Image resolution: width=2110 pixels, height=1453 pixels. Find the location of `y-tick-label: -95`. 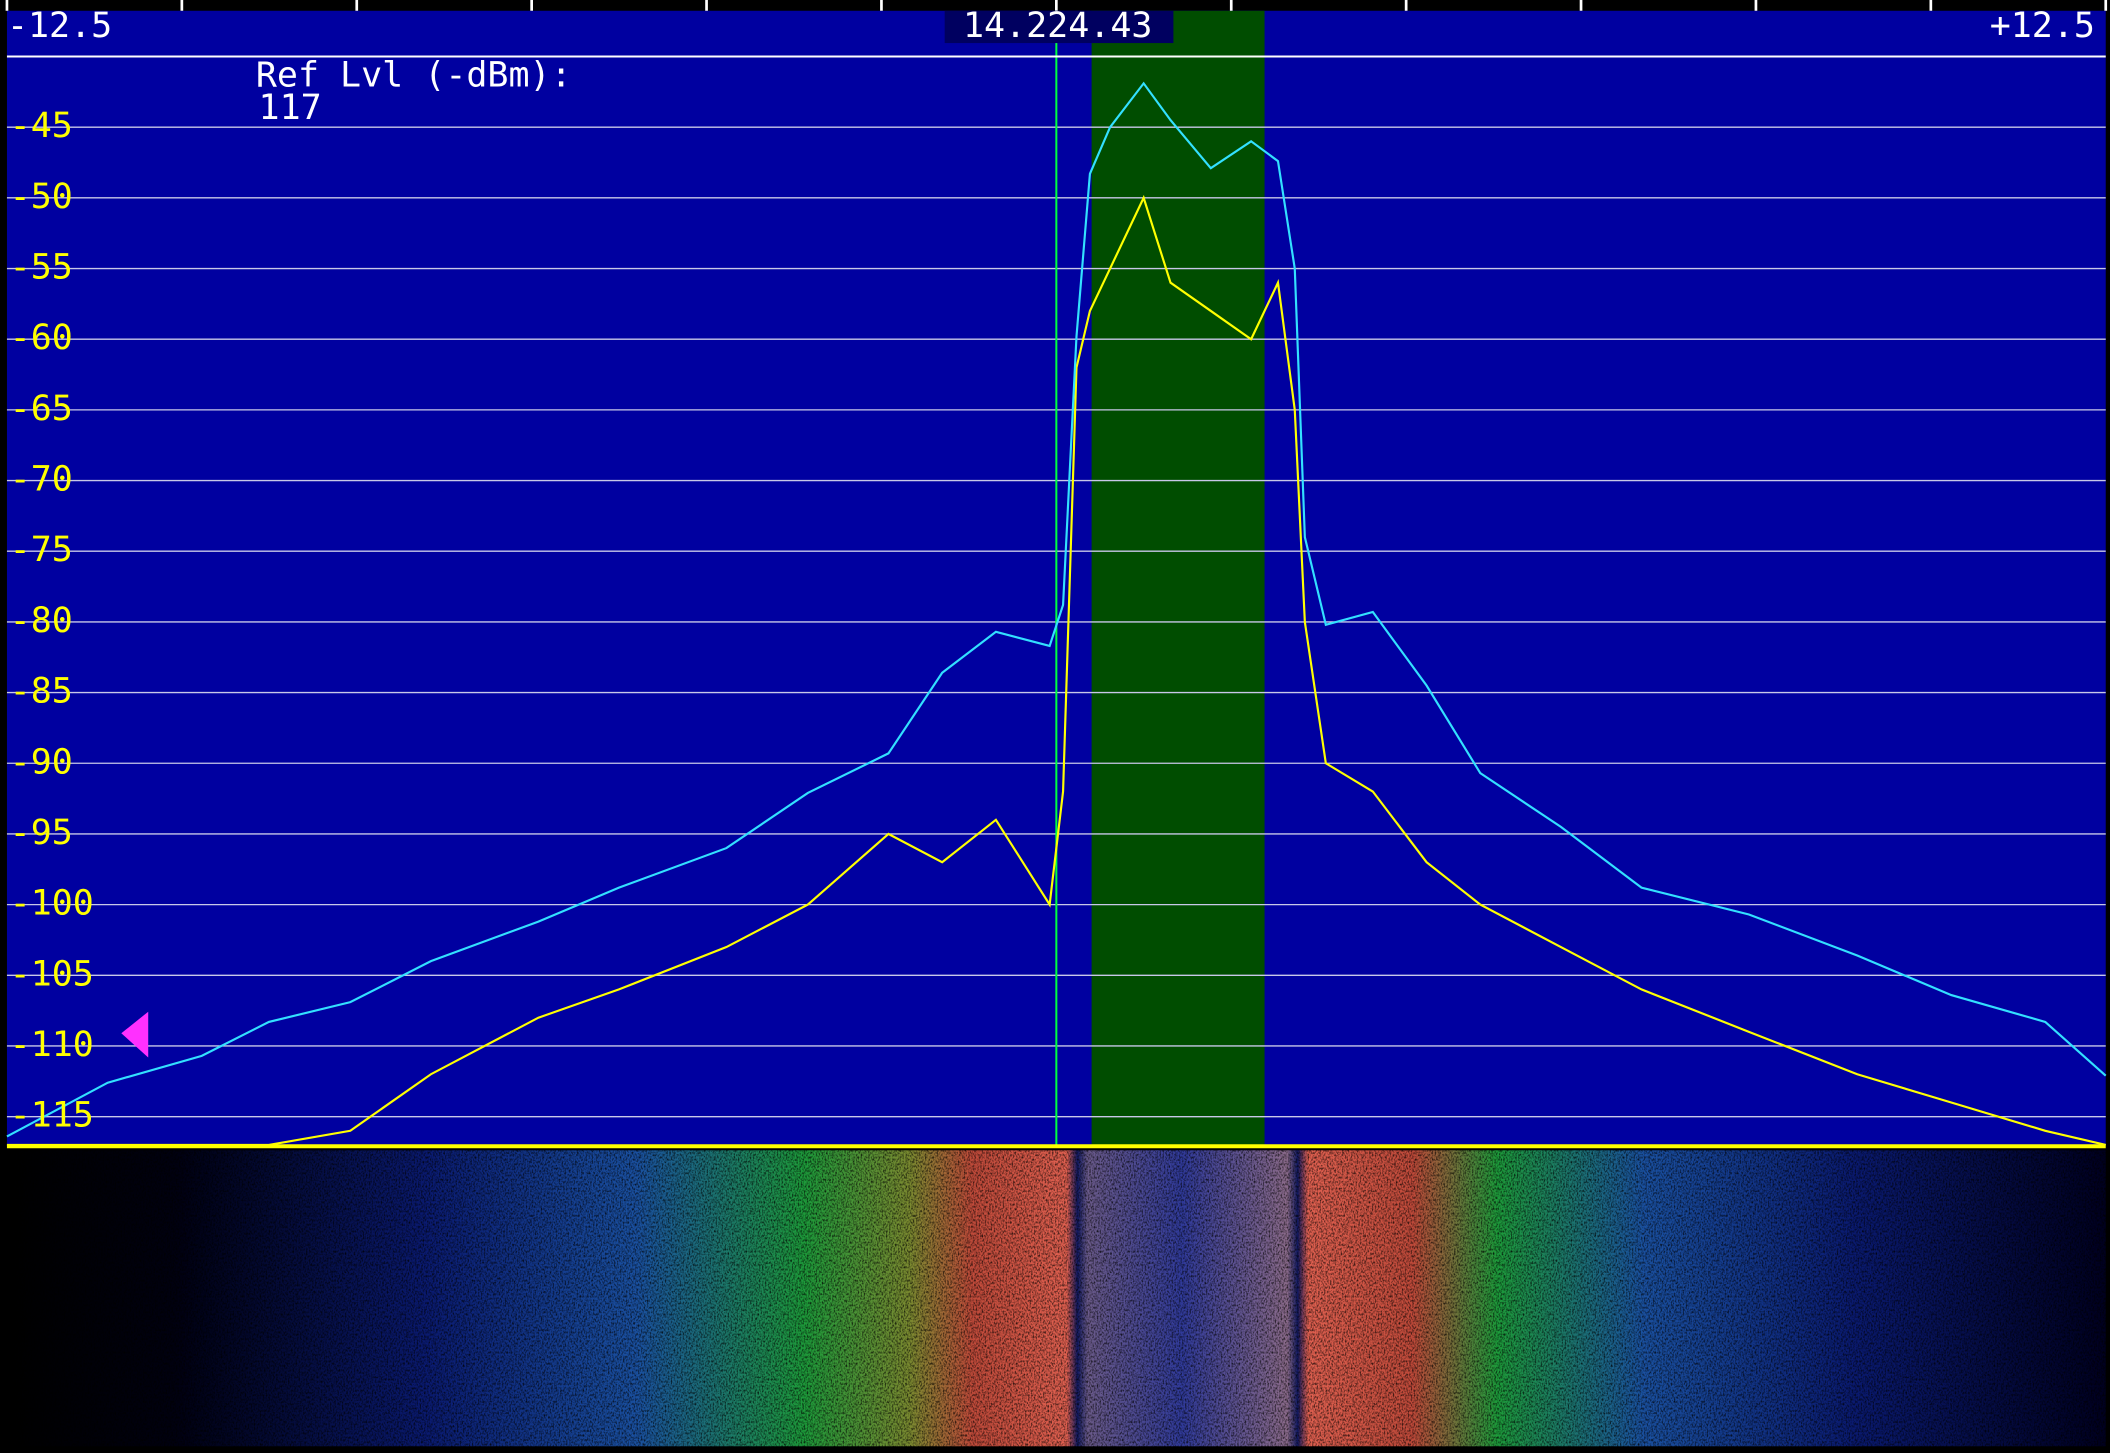

y-tick-label: -95 is located at coordinates (41, 833).